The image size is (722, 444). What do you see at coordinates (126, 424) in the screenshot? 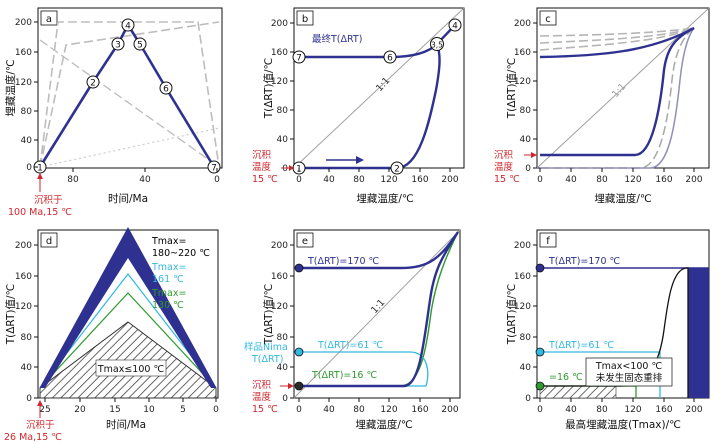
I see `panel-d-xlabel: 时间/Ma` at bounding box center [126, 424].